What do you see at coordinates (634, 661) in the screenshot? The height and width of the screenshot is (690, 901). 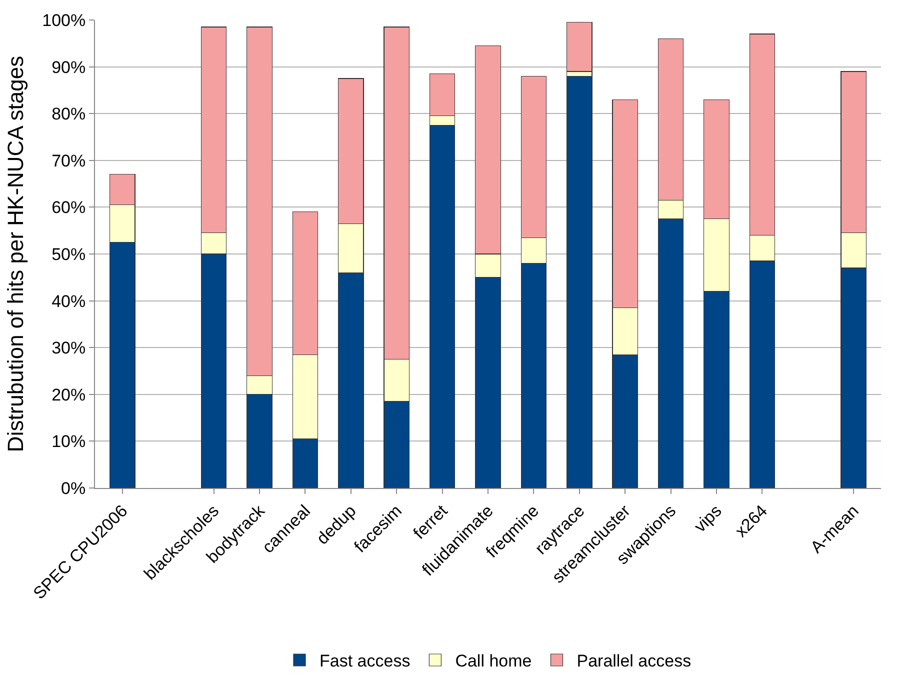 I see `legend-label: Parallel access` at bounding box center [634, 661].